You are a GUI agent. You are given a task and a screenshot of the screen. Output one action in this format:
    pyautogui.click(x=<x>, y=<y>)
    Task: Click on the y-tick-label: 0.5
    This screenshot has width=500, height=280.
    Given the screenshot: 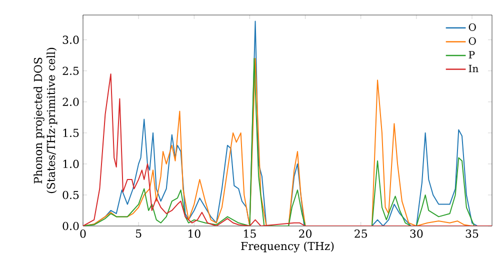 What is the action you would take?
    pyautogui.click(x=70, y=195)
    